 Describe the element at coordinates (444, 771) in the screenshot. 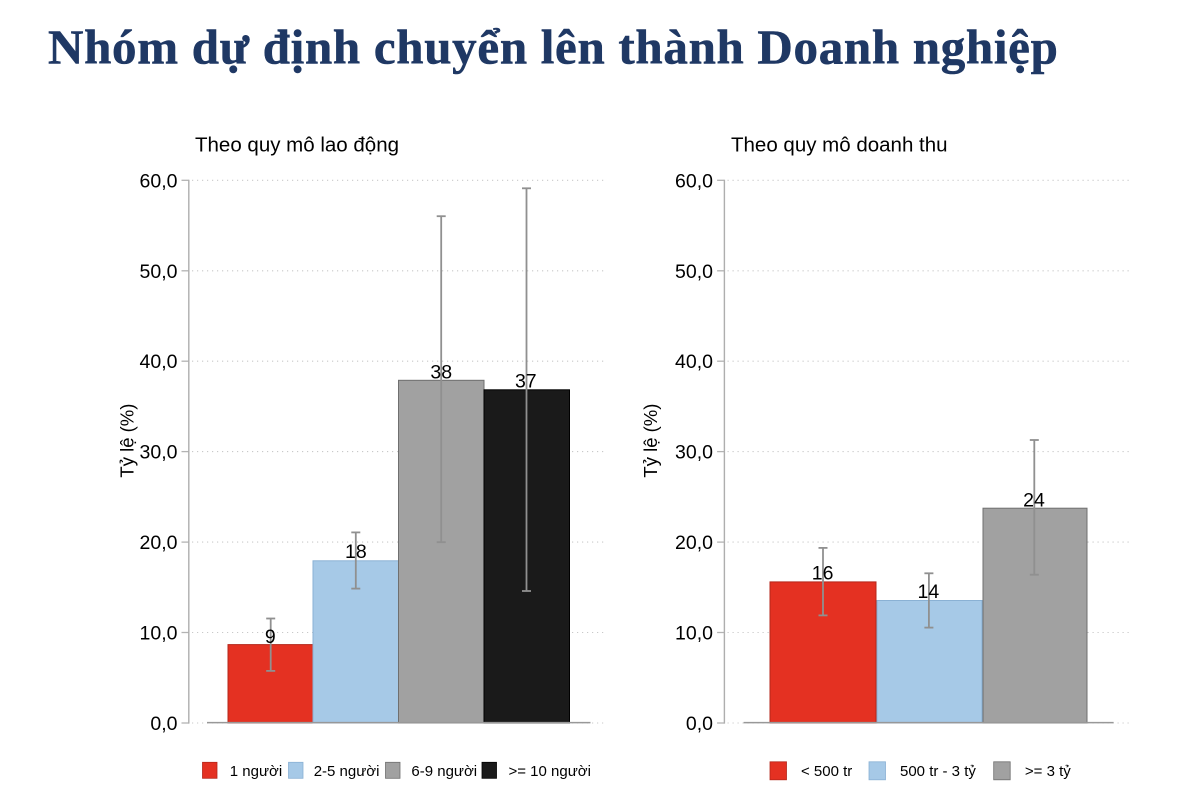

I see `svg-text: 6-9 người` at that location.